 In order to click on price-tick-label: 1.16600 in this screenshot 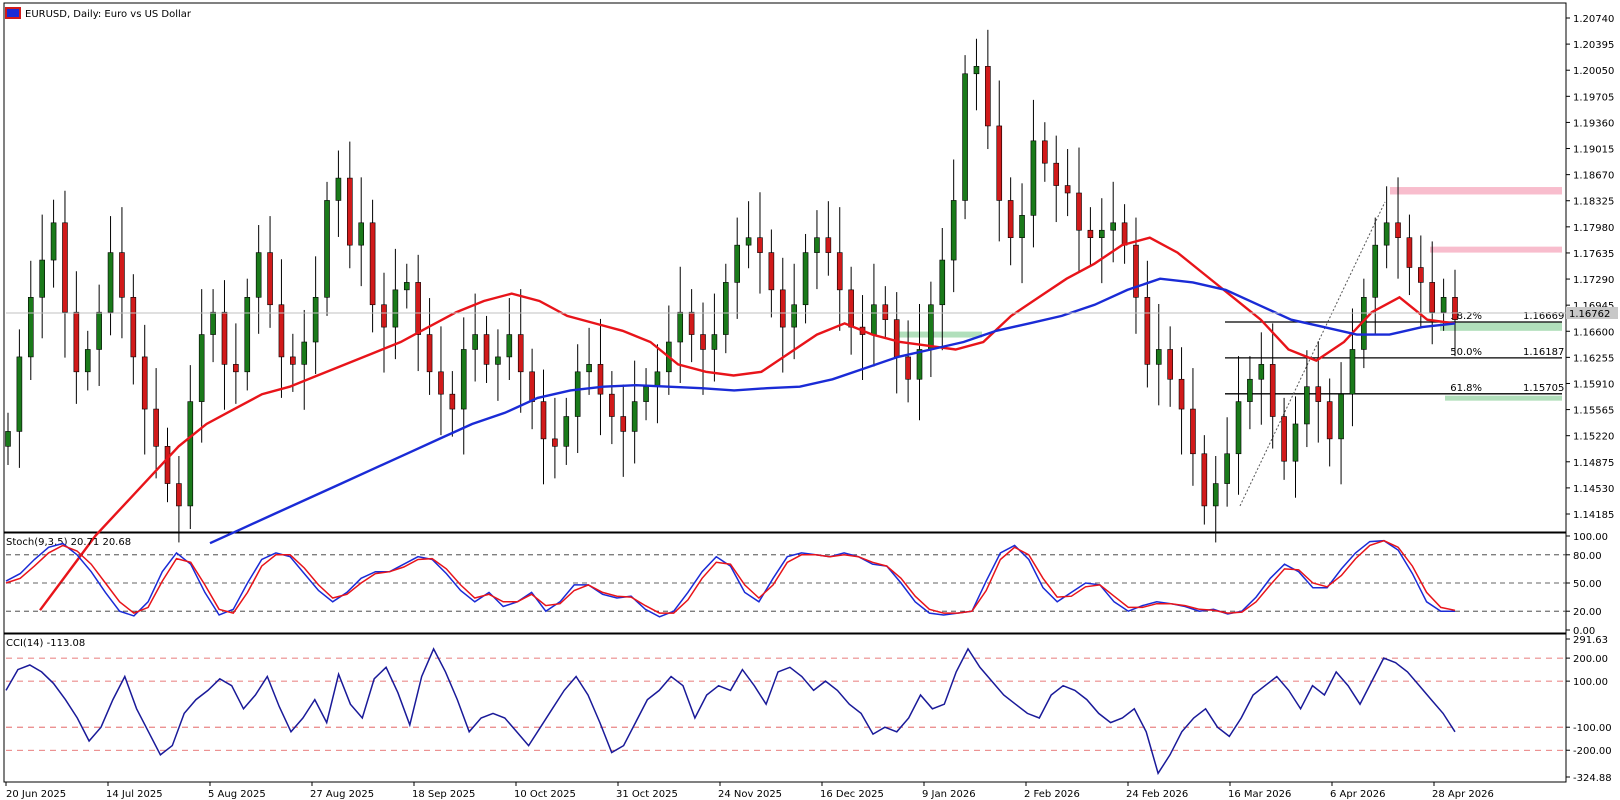, I will do `click(1593, 332)`.